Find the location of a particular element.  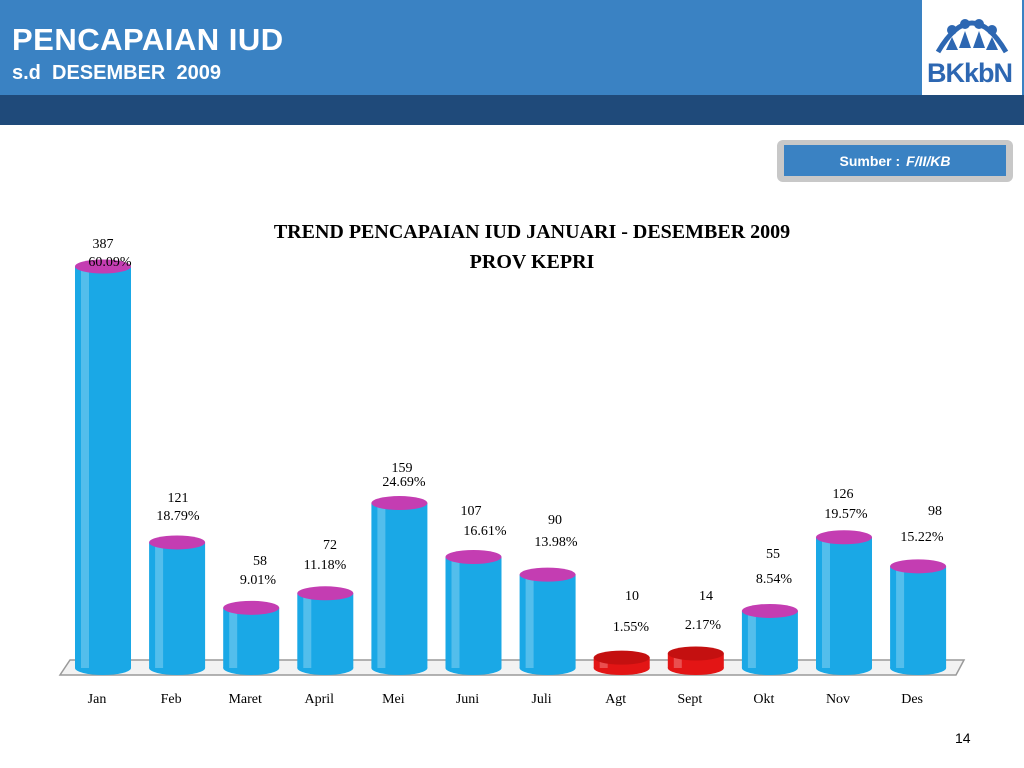

x-tick-label: Juli is located at coordinates (541, 699).